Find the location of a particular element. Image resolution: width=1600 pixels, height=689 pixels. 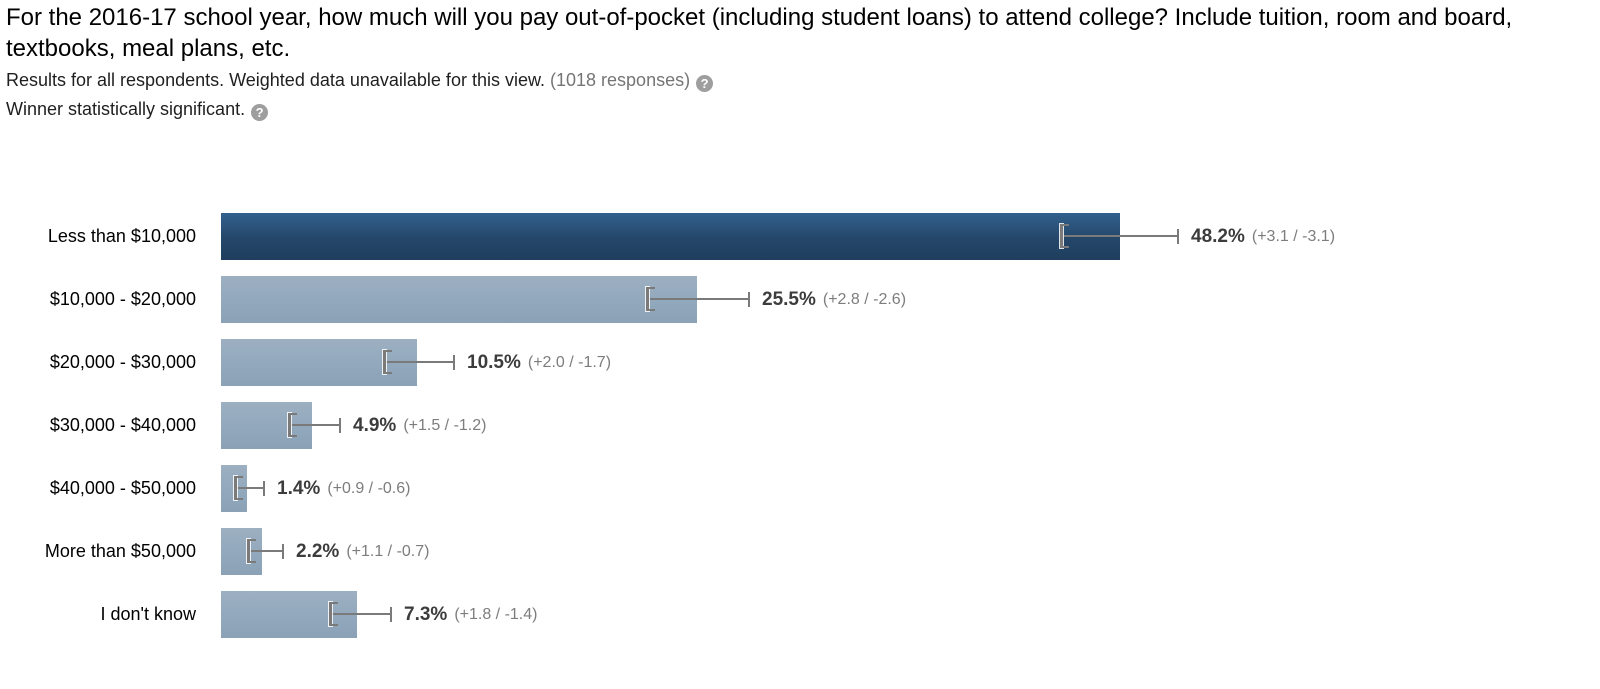

confidence-interval: (+0.9 / -0.6) is located at coordinates (369, 488).